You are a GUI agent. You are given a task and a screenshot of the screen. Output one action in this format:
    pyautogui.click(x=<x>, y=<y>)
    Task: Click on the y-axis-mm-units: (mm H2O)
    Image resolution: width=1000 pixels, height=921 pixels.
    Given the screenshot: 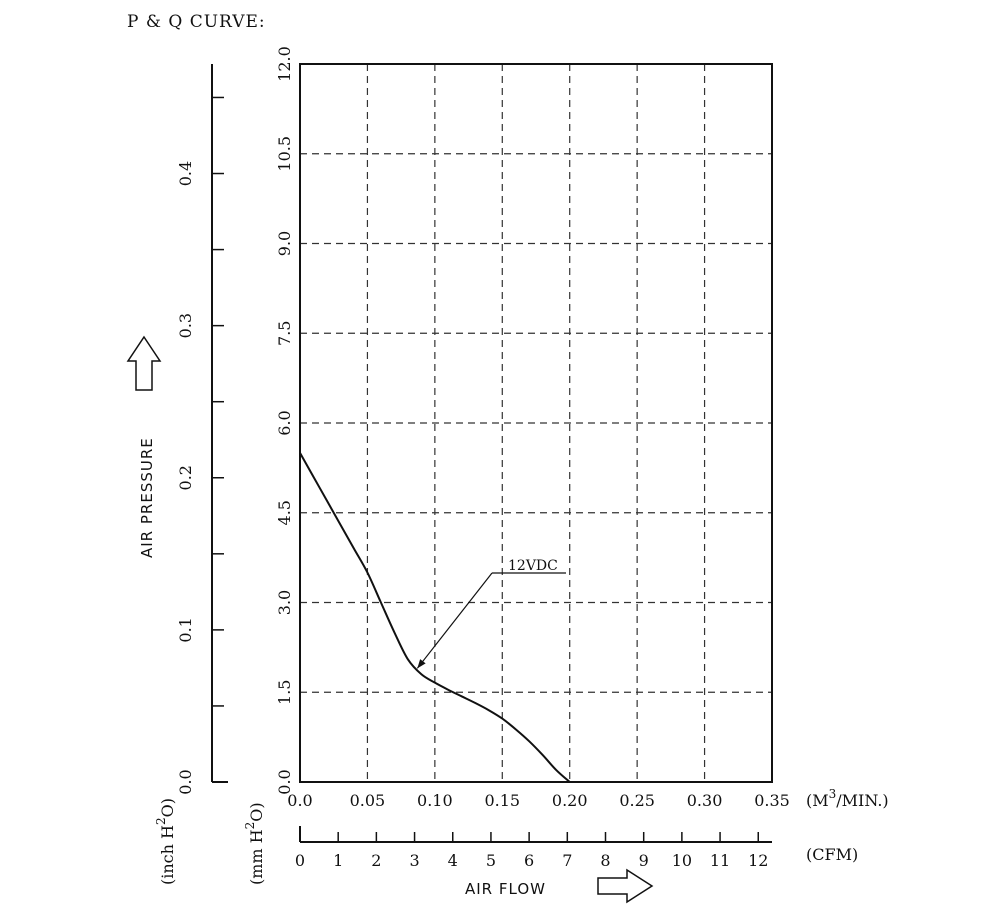 What is the action you would take?
    pyautogui.click(x=254, y=843)
    